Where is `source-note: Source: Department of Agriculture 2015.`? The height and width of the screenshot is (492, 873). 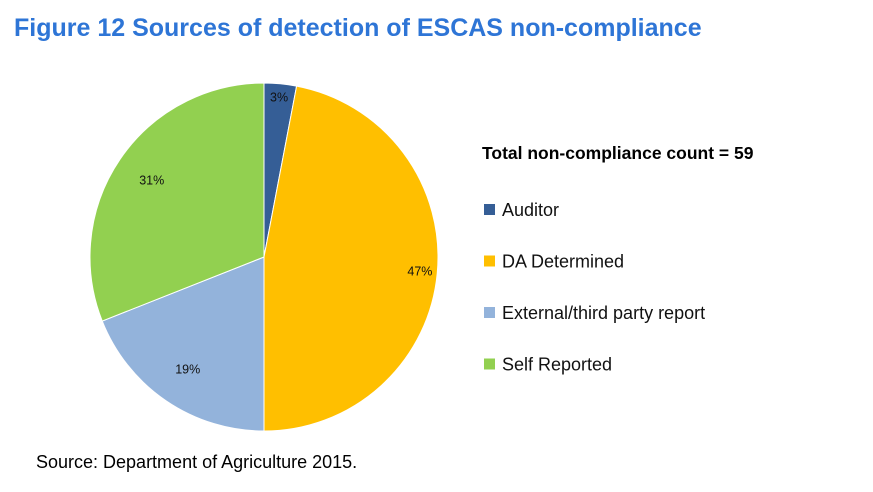 source-note: Source: Department of Agriculture 2015. is located at coordinates (197, 462).